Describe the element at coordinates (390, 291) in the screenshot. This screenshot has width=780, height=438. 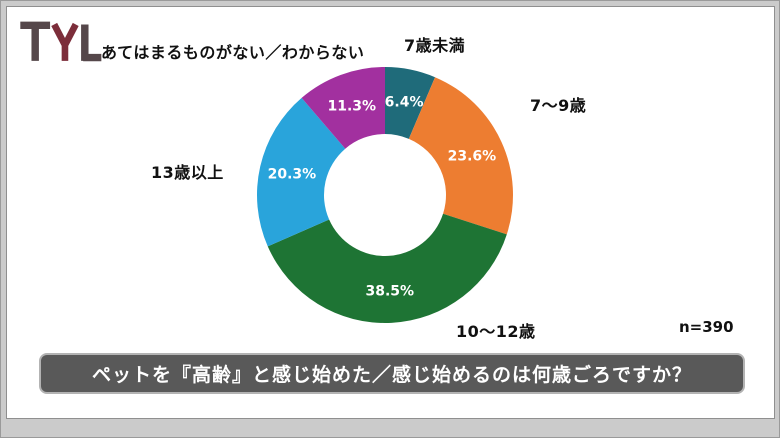
I see `segment-percent-label: 38.5%` at that location.